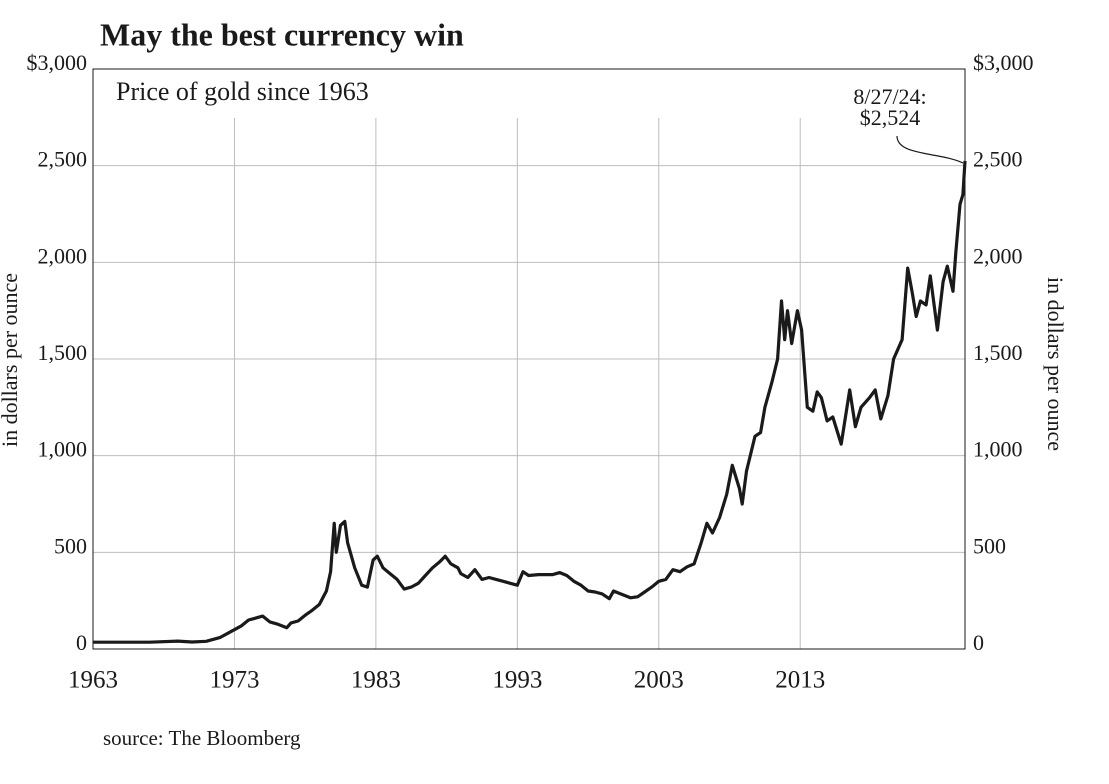  Describe the element at coordinates (81, 642) in the screenshot. I see `y-tick-label: 0` at that location.